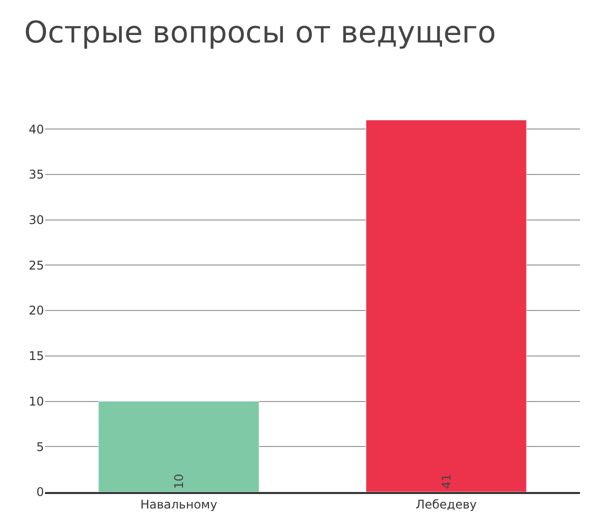 The image size is (602, 532). Describe the element at coordinates (179, 504) in the screenshot. I see `x-tick-label: Навальному` at that location.